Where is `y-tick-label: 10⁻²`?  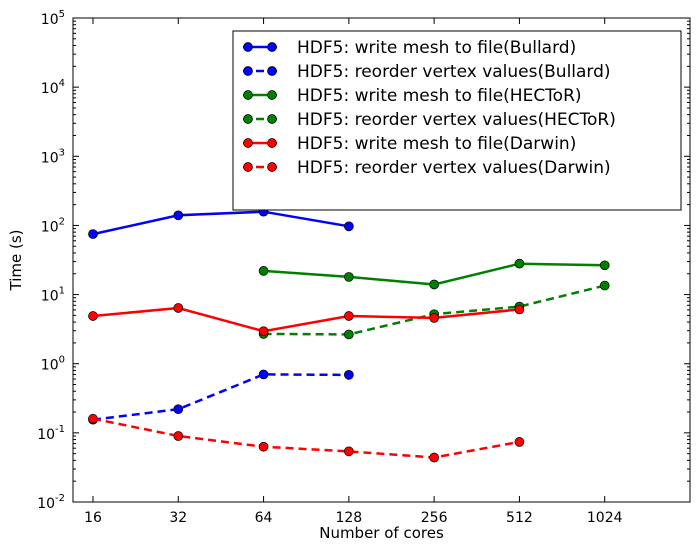
y-tick-label: 10⁻² is located at coordinates (51, 502).